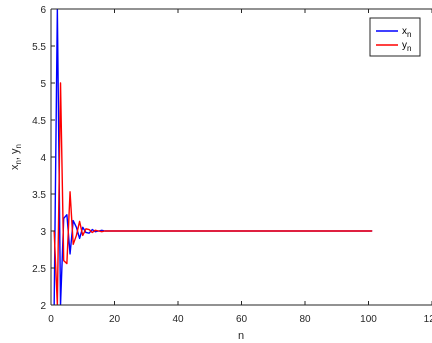 This screenshot has height=343, width=432. I want to click on x-tick-label: 120, so click(428, 319).